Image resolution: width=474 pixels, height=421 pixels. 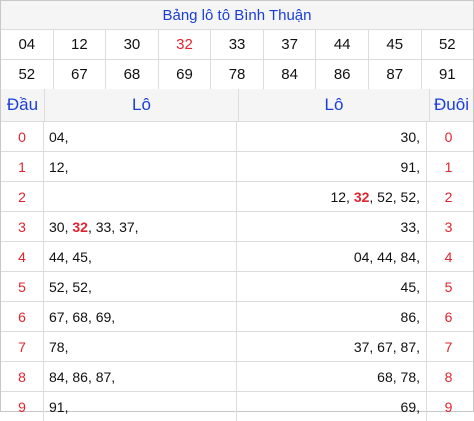 I want to click on duoi-cell: 5, so click(x=448, y=286).